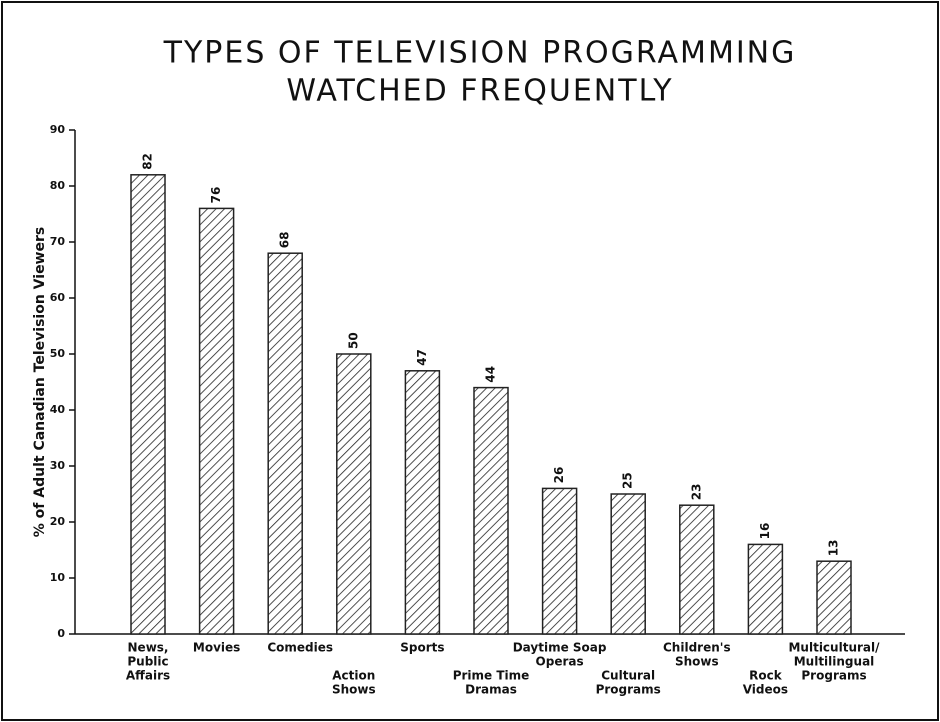  I want to click on x-tick-label: Rock, so click(766, 676).